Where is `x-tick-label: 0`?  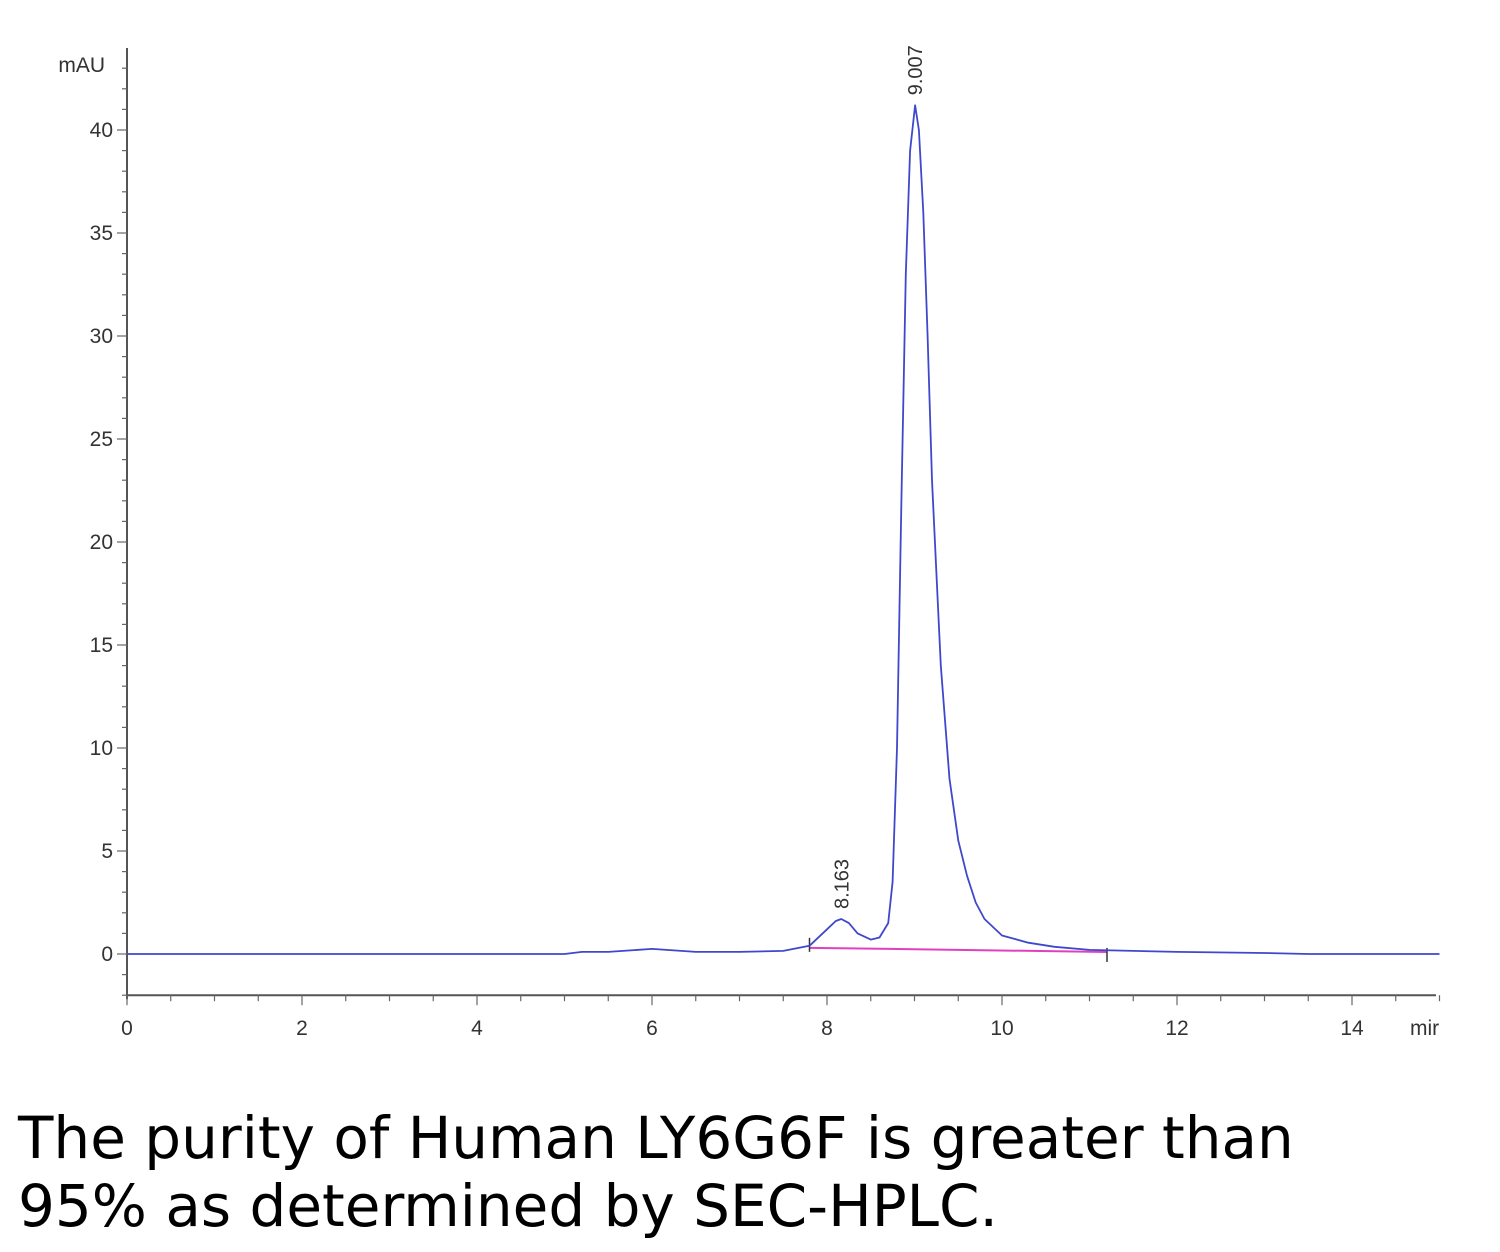
x-tick-label: 0 is located at coordinates (127, 1028).